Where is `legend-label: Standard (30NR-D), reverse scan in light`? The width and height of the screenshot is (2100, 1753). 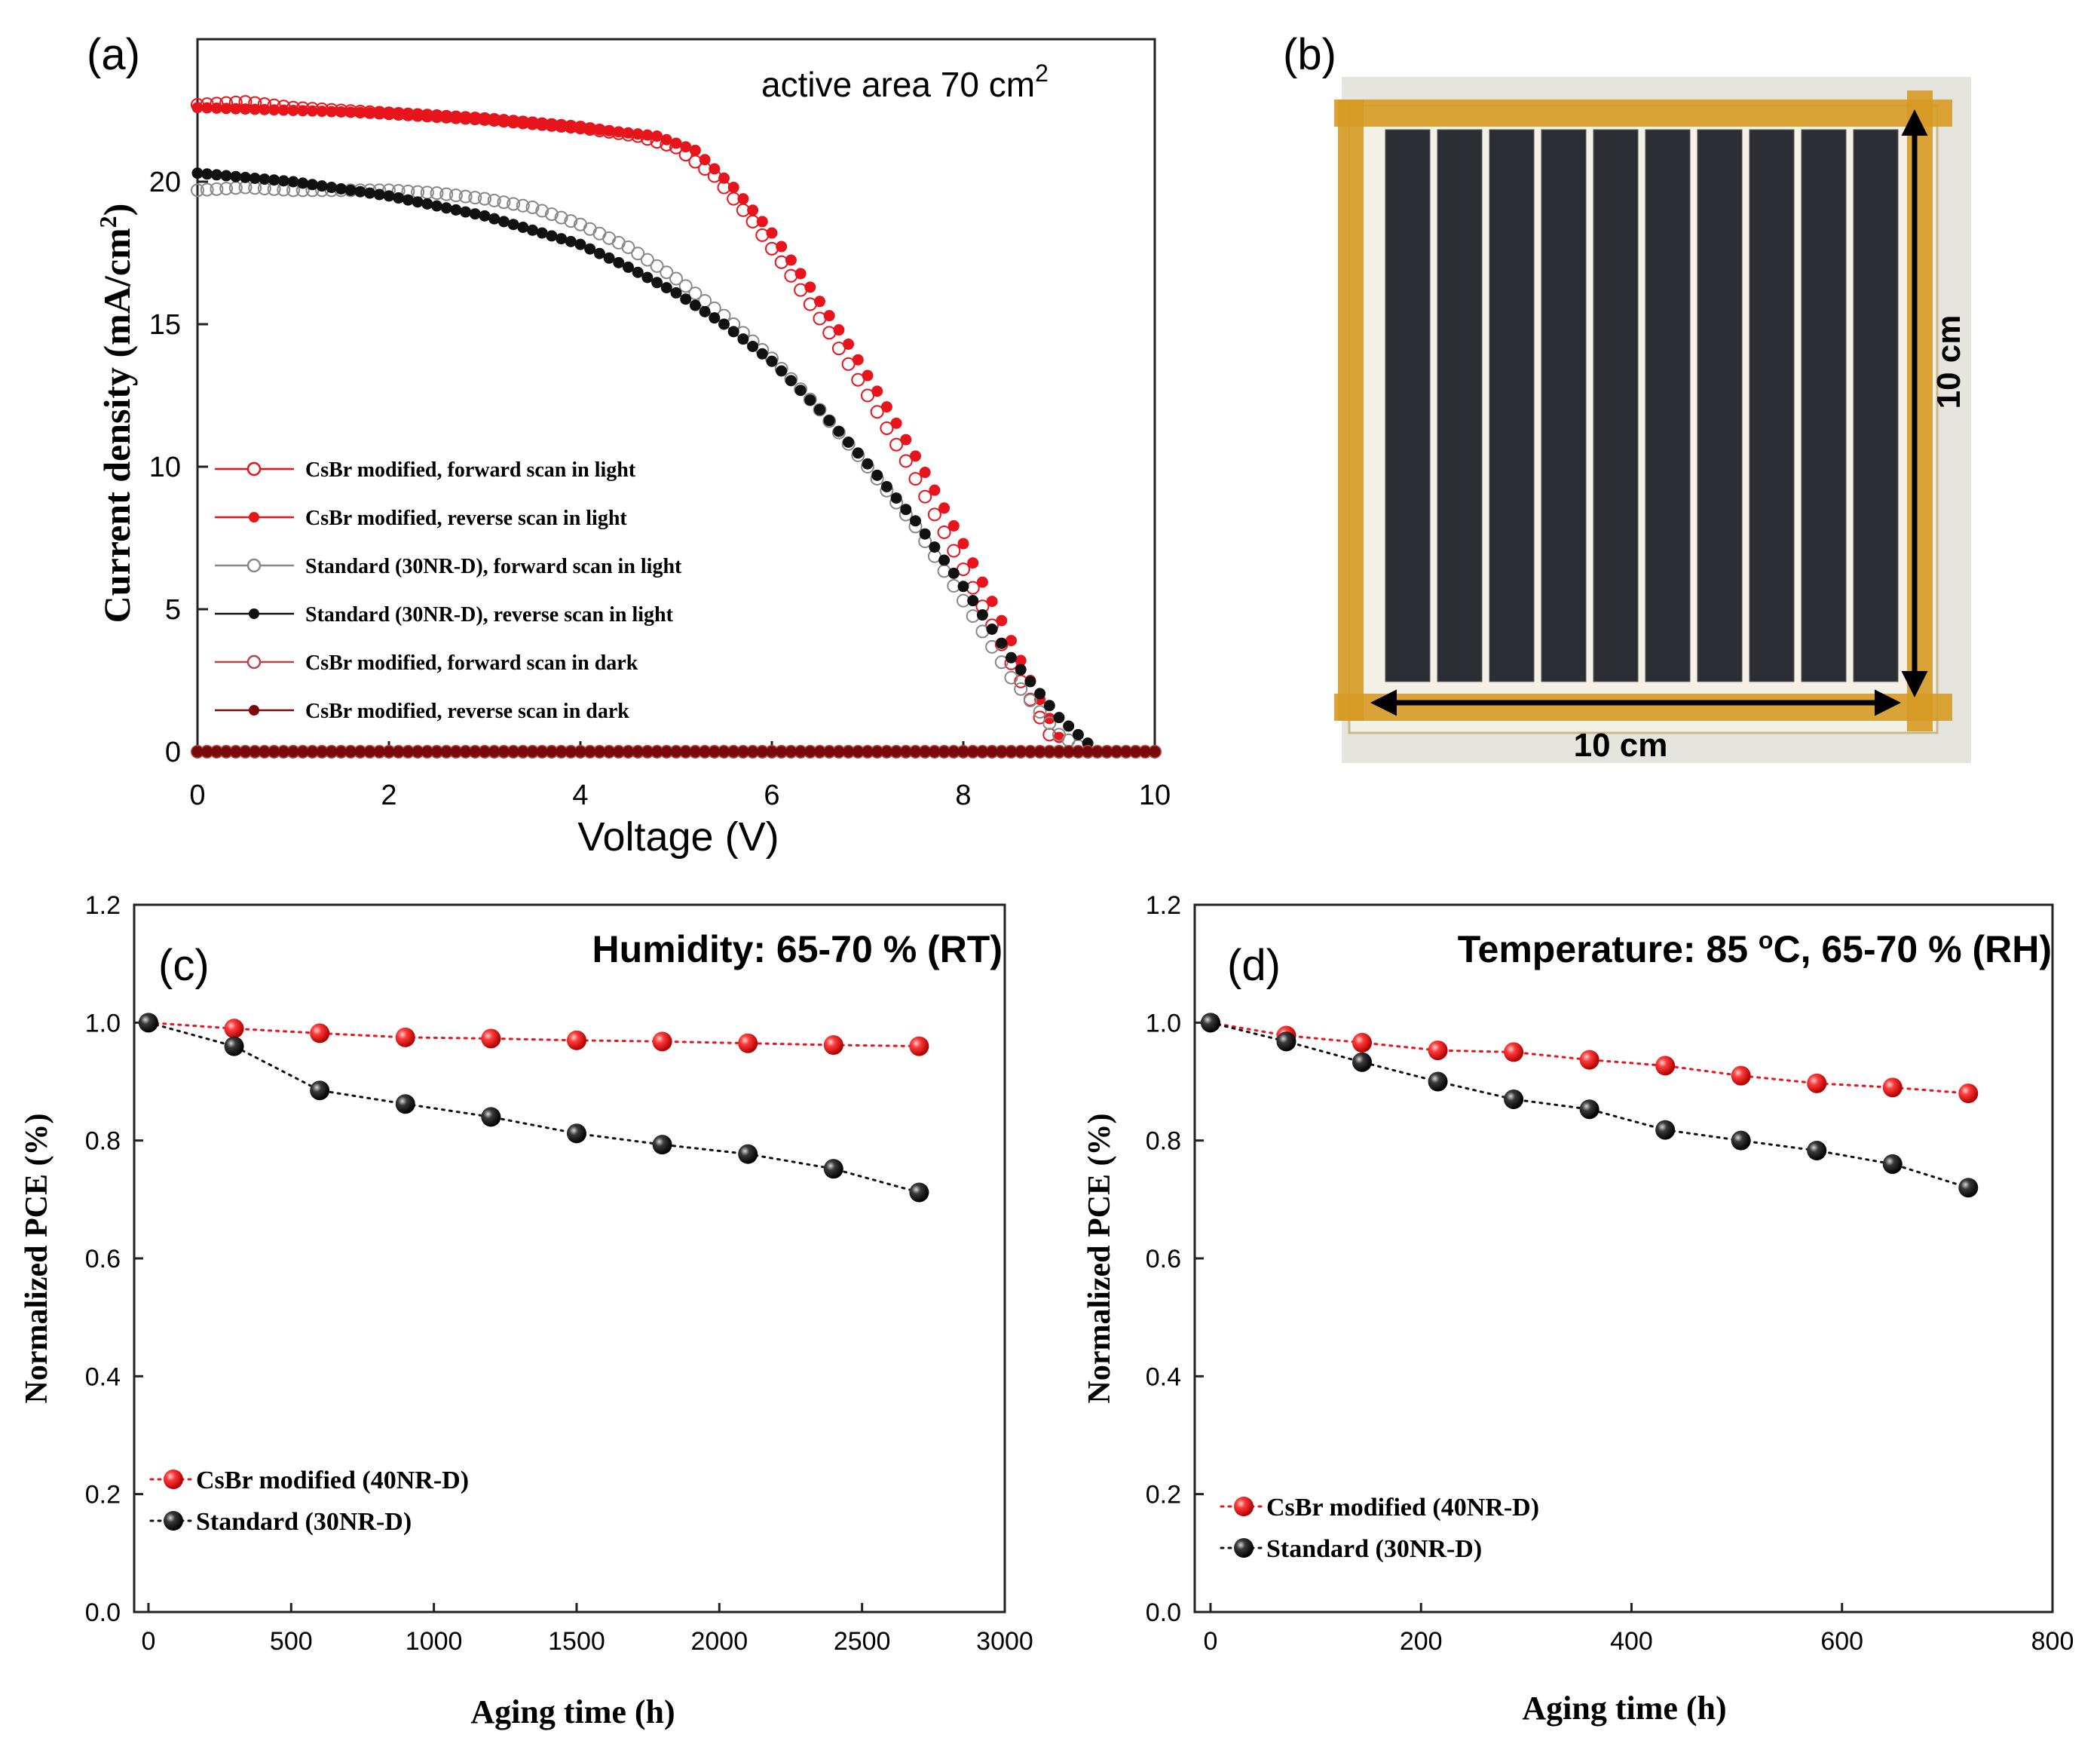
legend-label: Standard (30NR-D), reverse scan in light is located at coordinates (489, 615).